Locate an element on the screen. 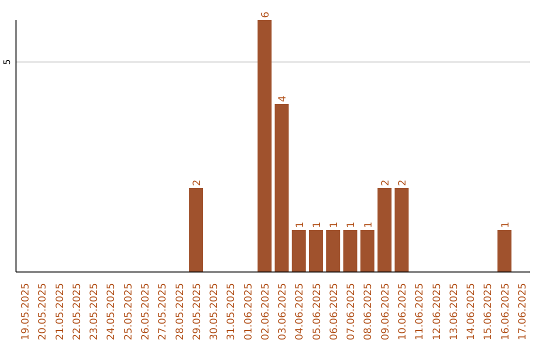 This screenshot has width=540, height=340. x-tick-label: 12.06.2025 is located at coordinates (437, 311).